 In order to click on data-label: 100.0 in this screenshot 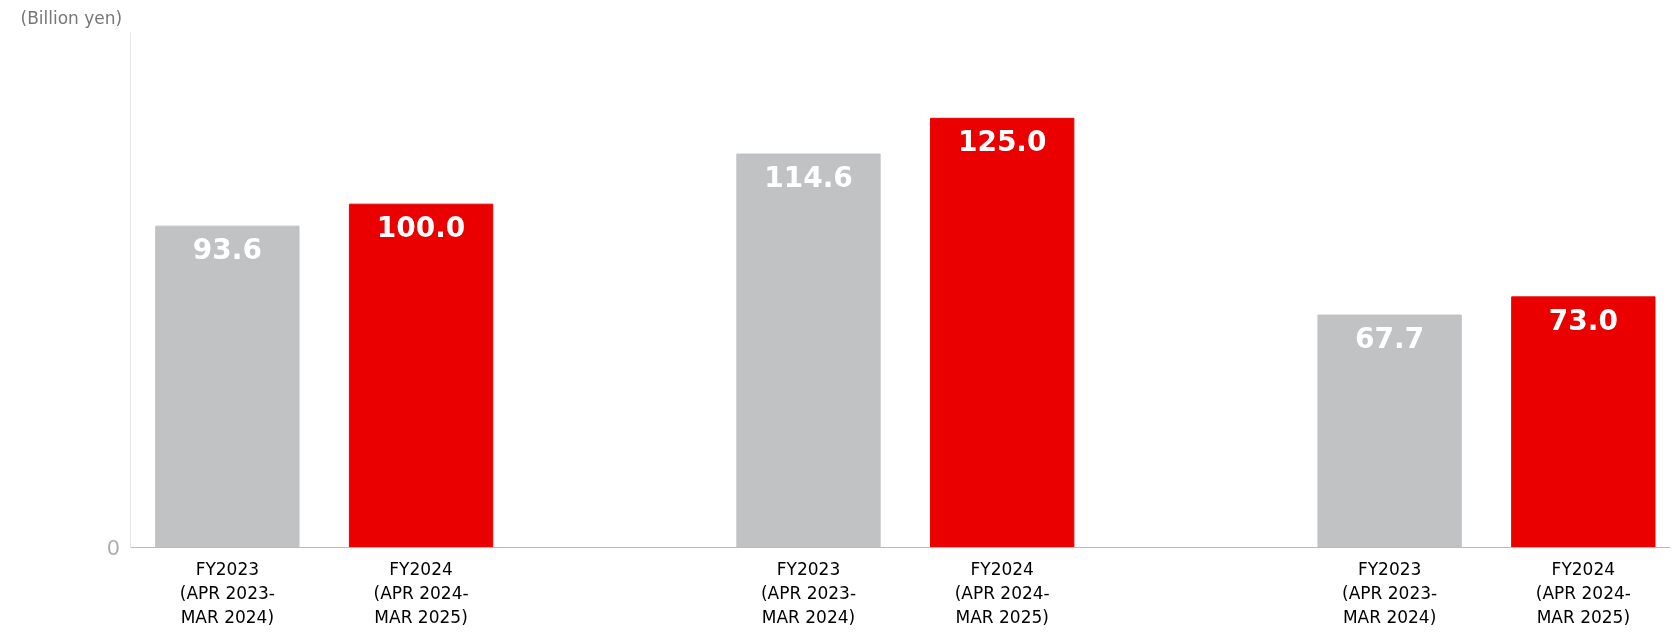, I will do `click(421, 228)`.